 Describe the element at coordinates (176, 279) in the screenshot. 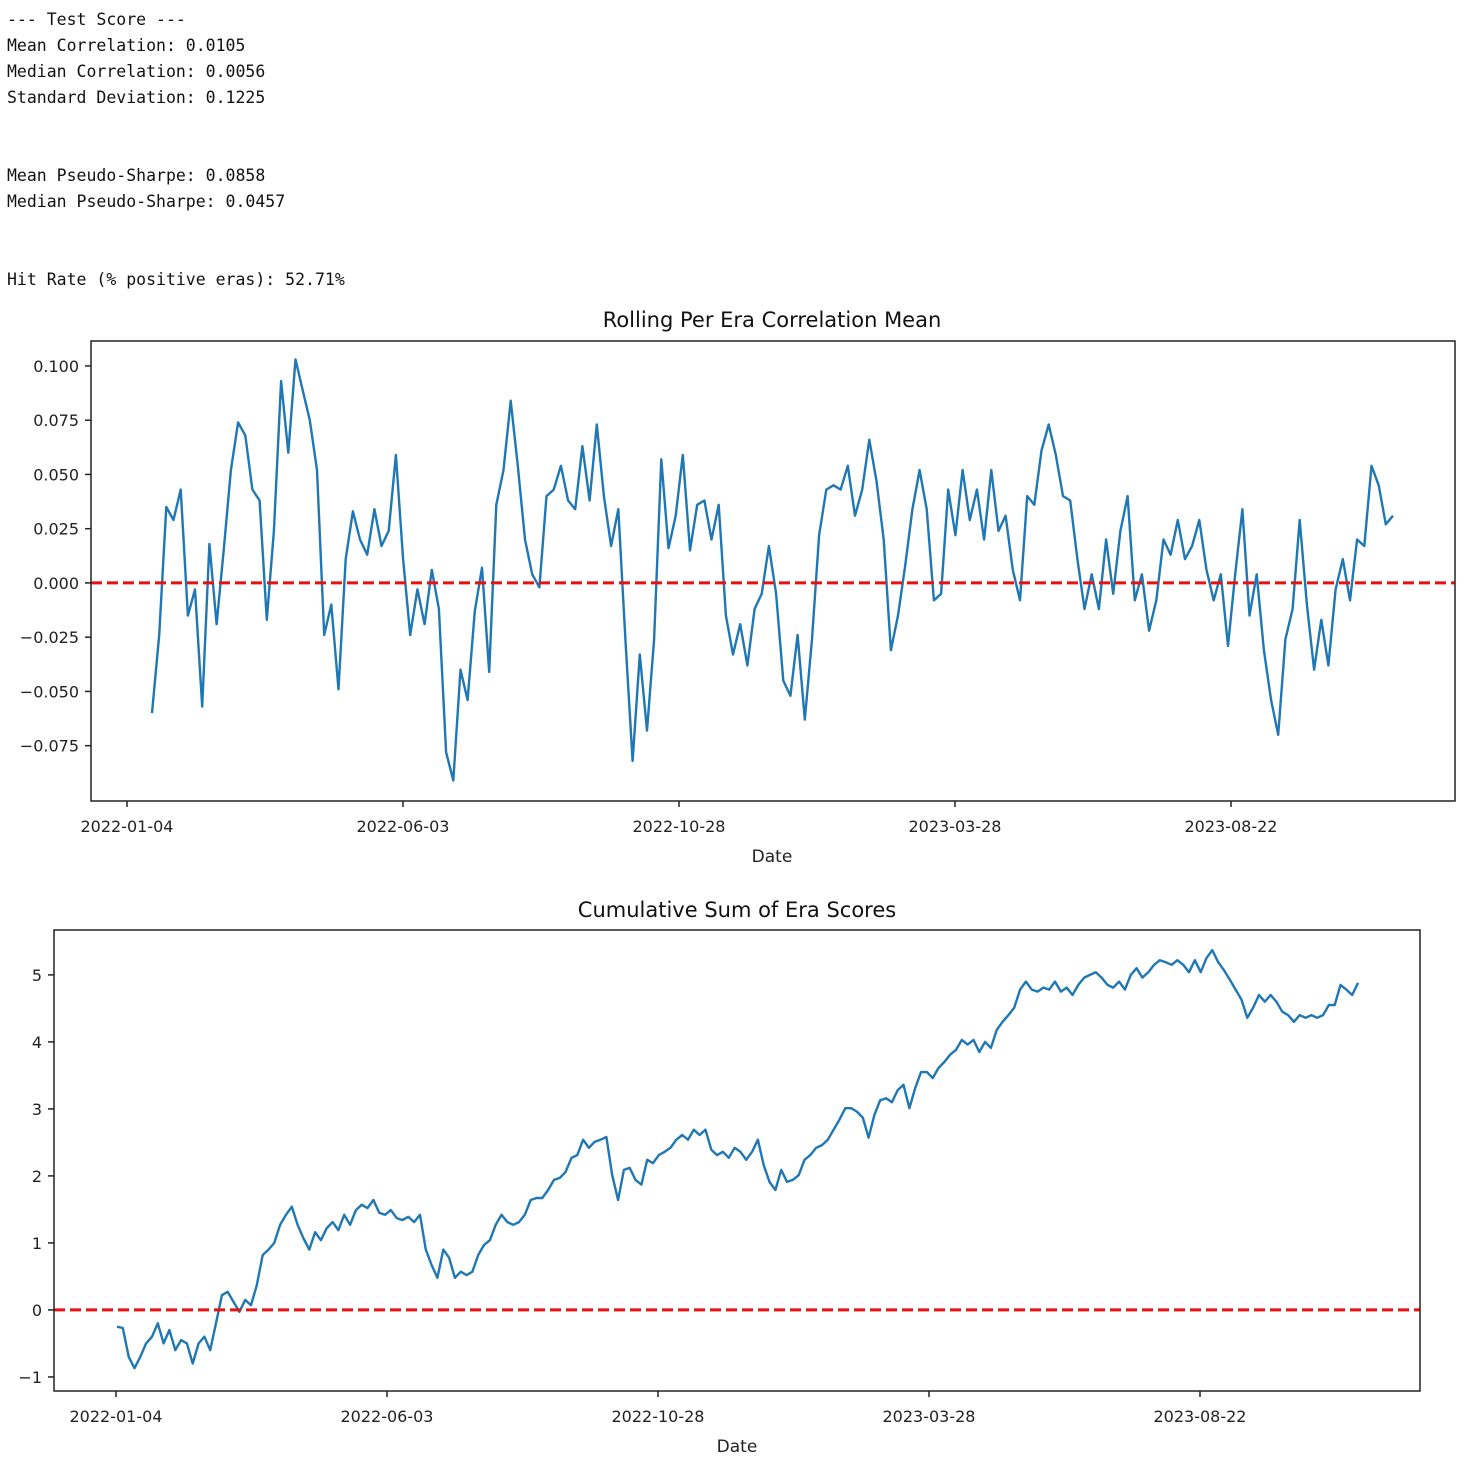

I see `output-line: Hit Rate (% positive eras): 52.71%` at that location.